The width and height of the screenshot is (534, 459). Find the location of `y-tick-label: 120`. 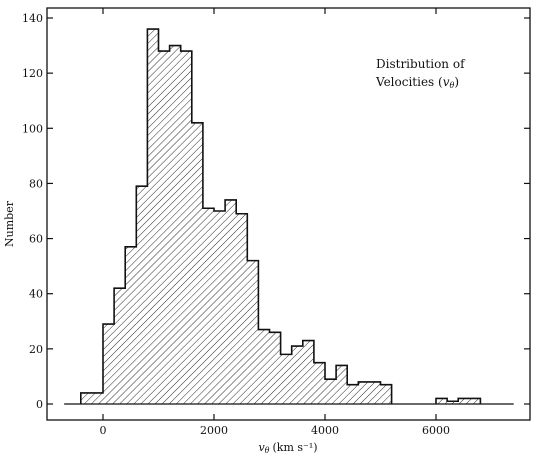

y-tick-label: 120 is located at coordinates (32, 73).